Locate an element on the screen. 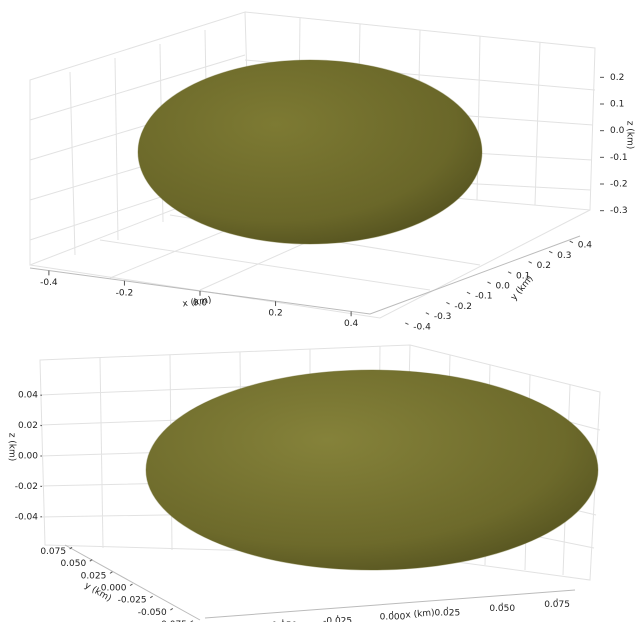 This screenshot has width=641, height=622. y-tick-label: -0.2 is located at coordinates (463, 307).